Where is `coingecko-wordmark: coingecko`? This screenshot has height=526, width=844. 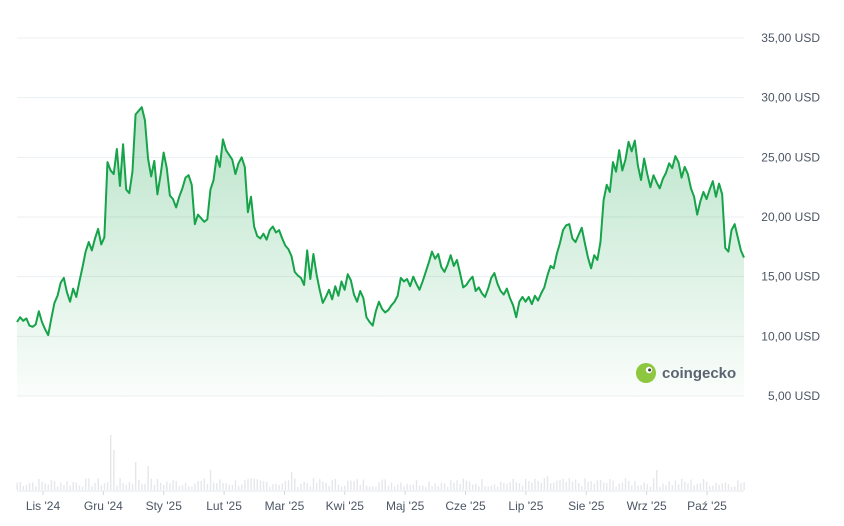
coingecko-wordmark: coingecko is located at coordinates (699, 373).